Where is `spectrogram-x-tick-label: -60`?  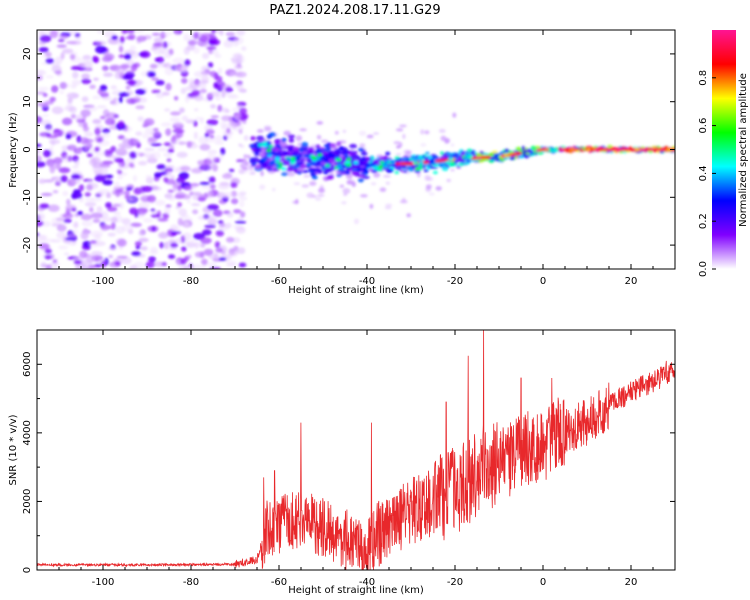 spectrogram-x-tick-label: -60 is located at coordinates (279, 281).